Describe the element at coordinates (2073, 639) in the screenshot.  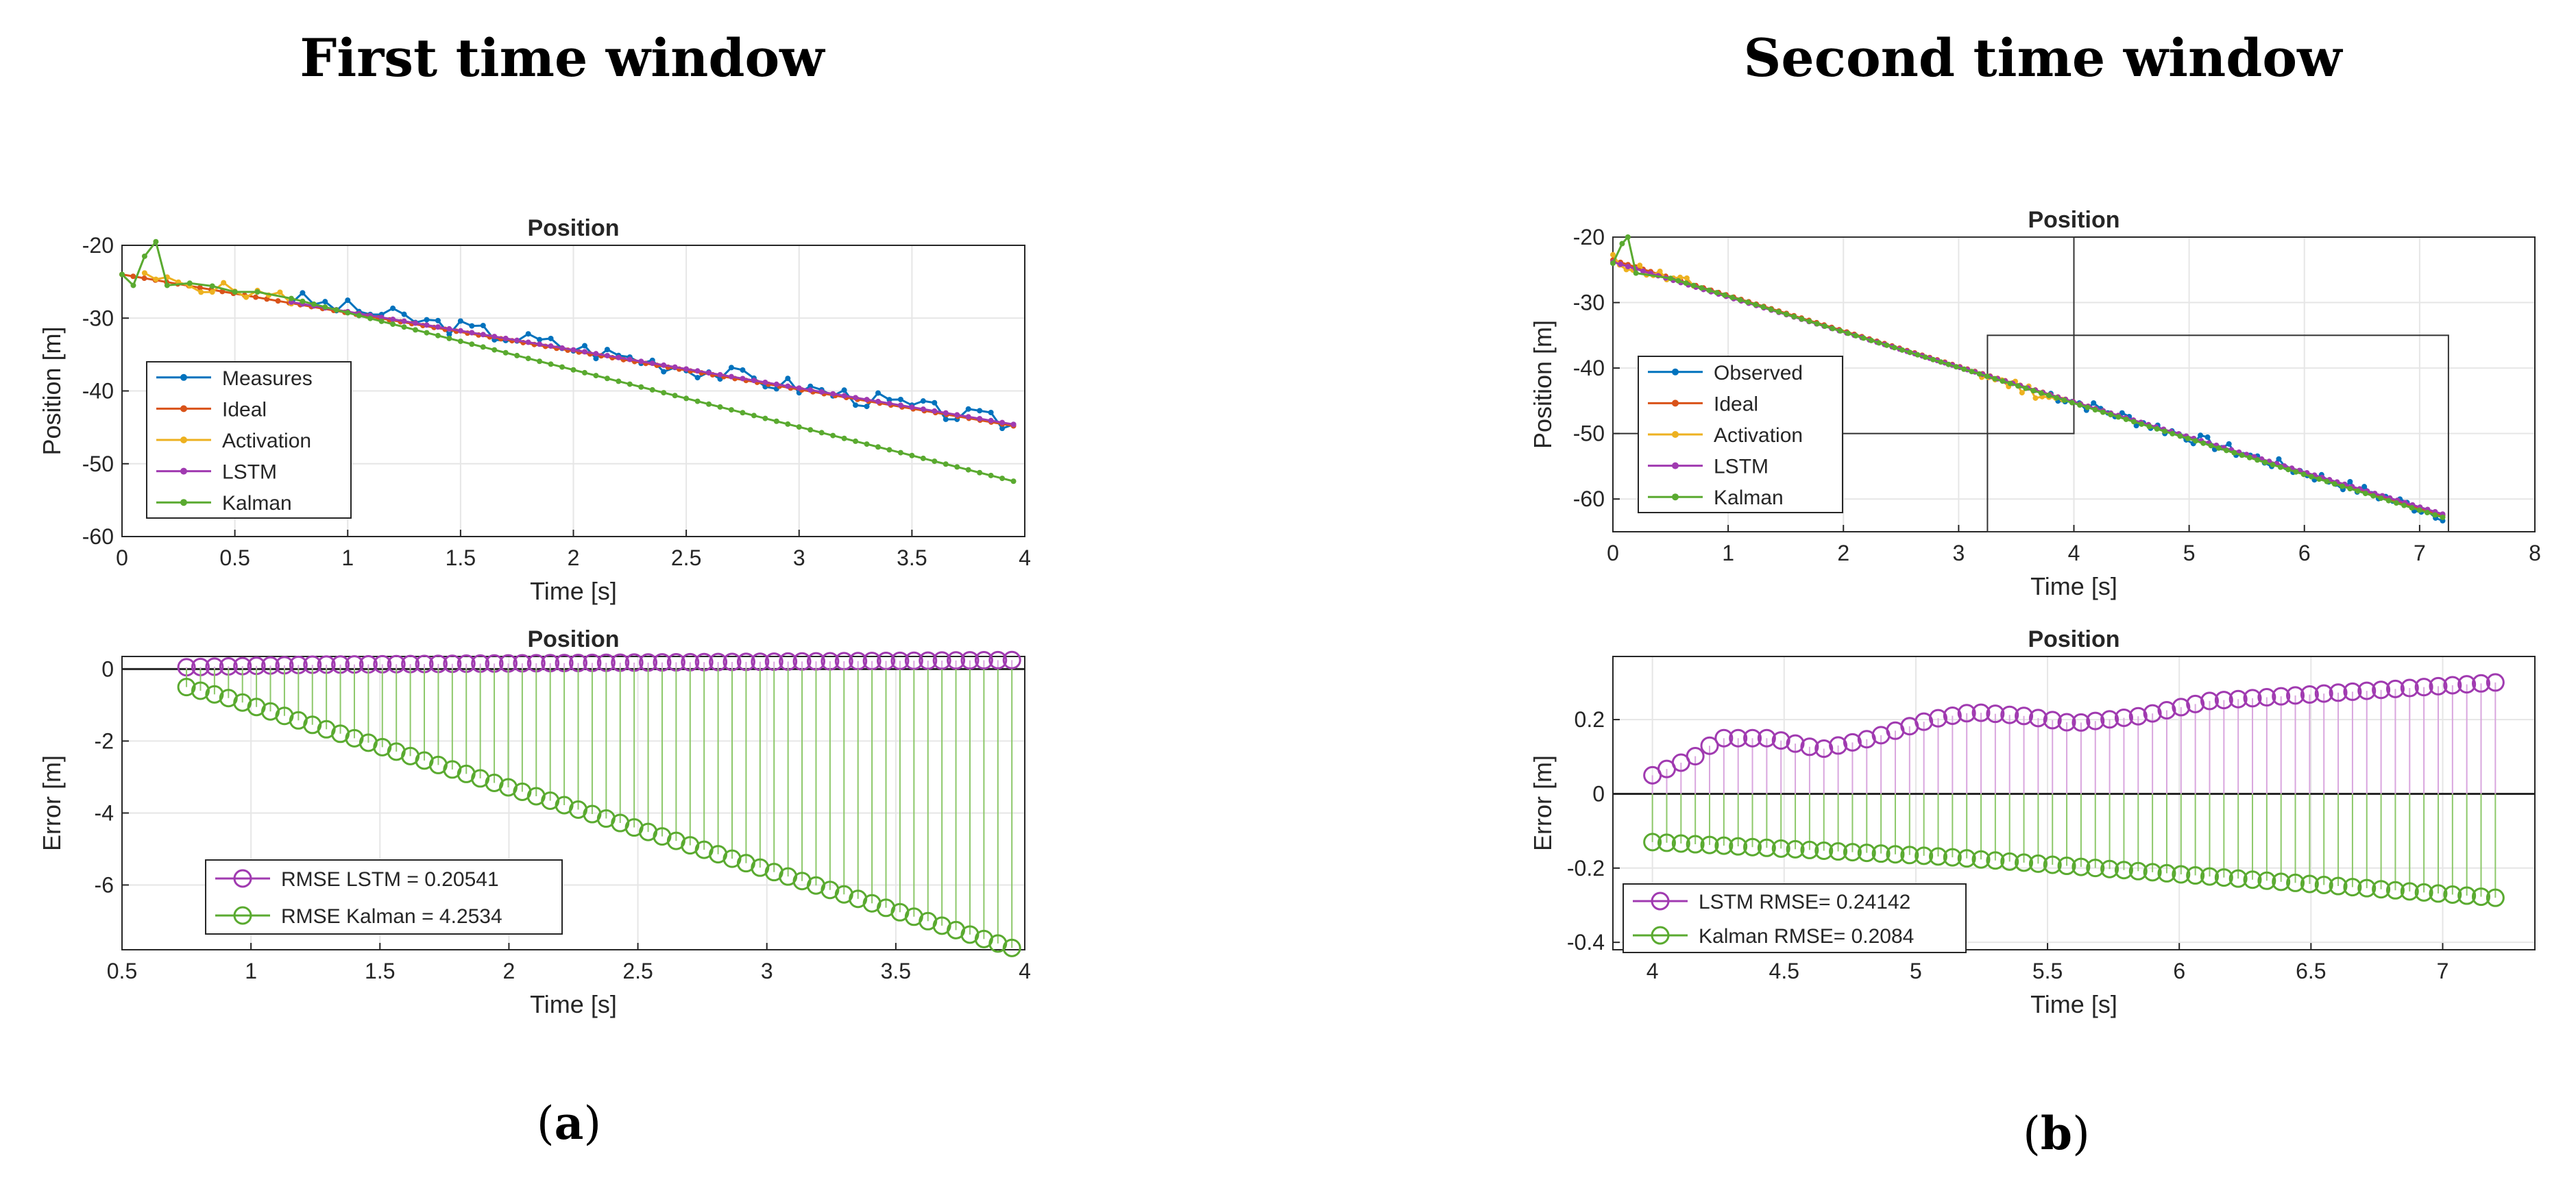
I see `b_bottom-title: Position` at that location.